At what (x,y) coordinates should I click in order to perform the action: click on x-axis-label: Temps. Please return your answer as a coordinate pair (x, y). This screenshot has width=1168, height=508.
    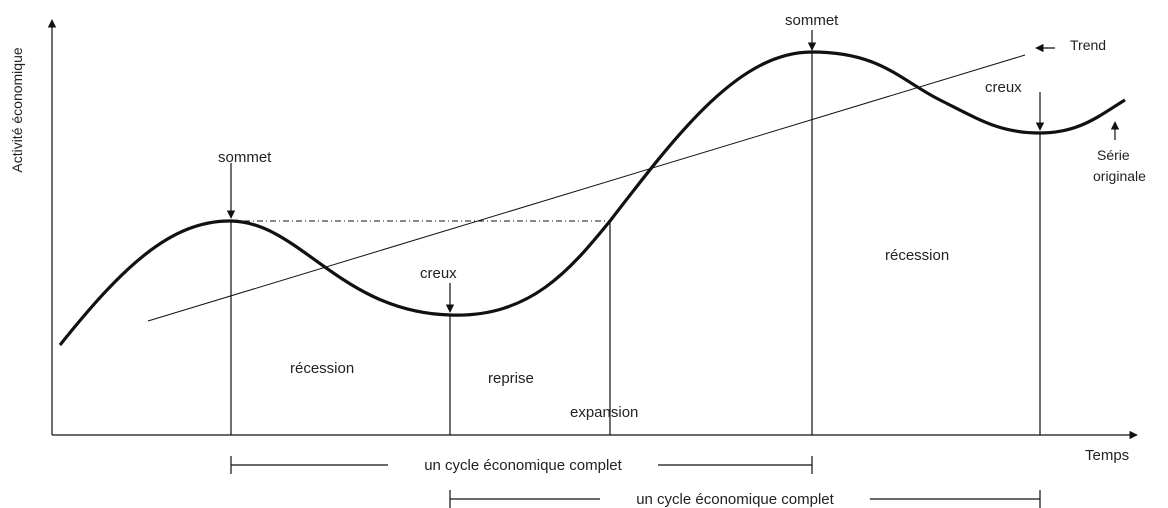
    Looking at the image, I should click on (1107, 455).